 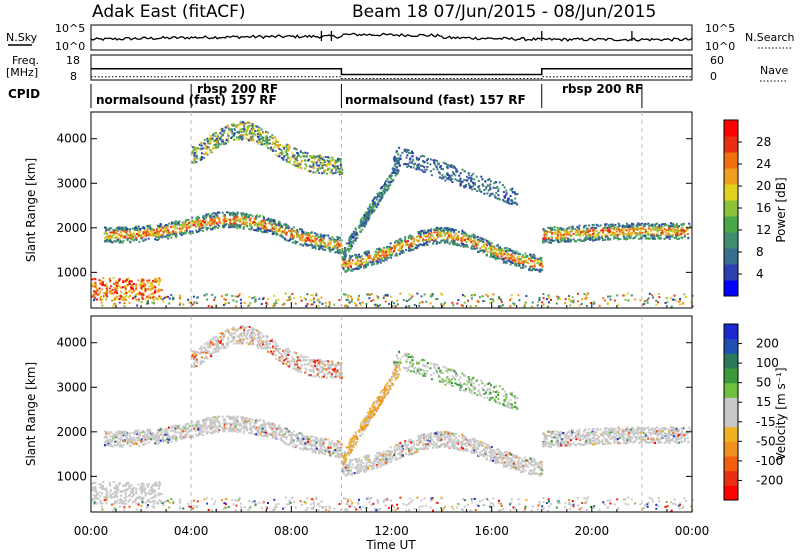 What do you see at coordinates (169, 12) in the screenshot?
I see `figure-title: Adak East (fitACF)` at bounding box center [169, 12].